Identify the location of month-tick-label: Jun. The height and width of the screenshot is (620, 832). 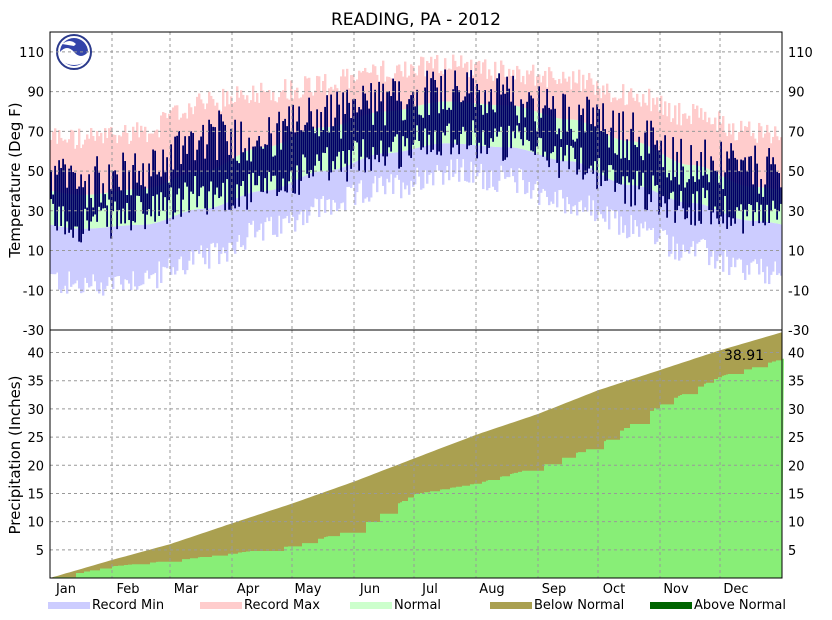
(369, 589).